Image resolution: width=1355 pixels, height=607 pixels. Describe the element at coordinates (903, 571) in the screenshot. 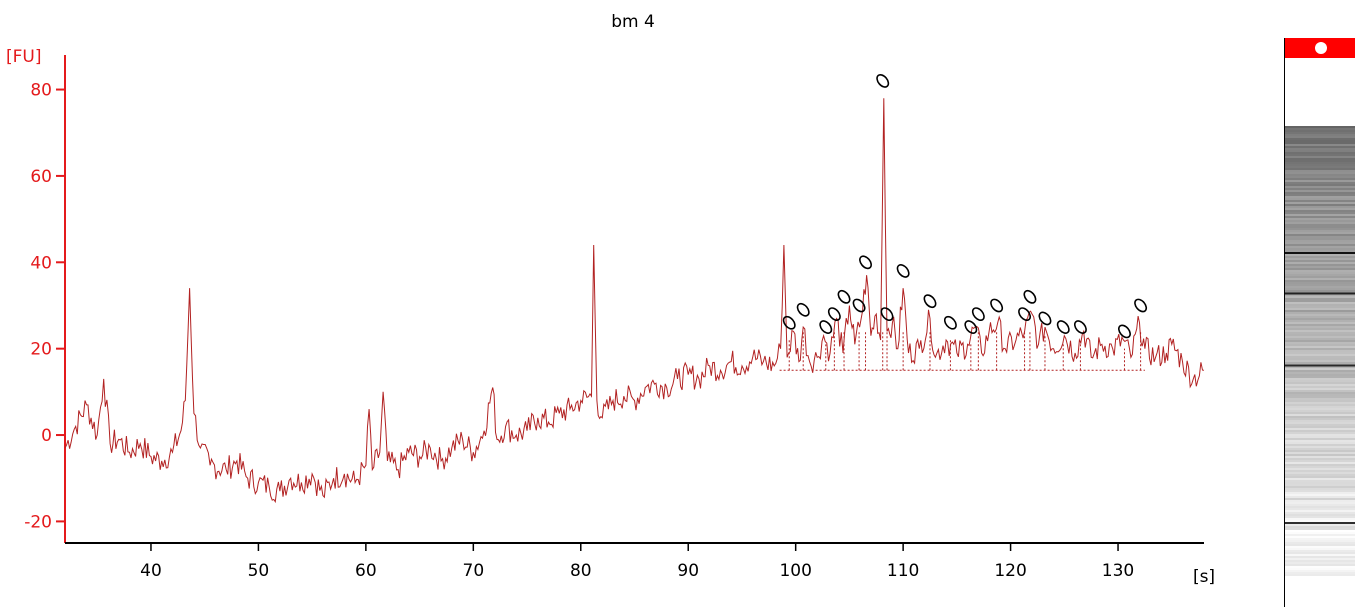

I see `x-tick-label: 110` at that location.